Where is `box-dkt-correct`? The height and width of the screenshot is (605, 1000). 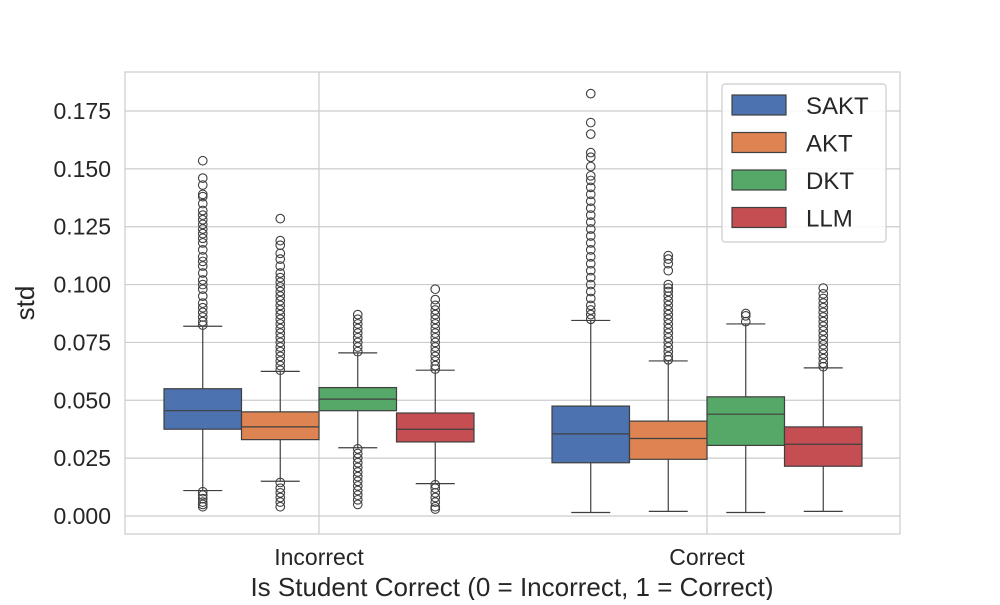
box-dkt-correct is located at coordinates (746, 411).